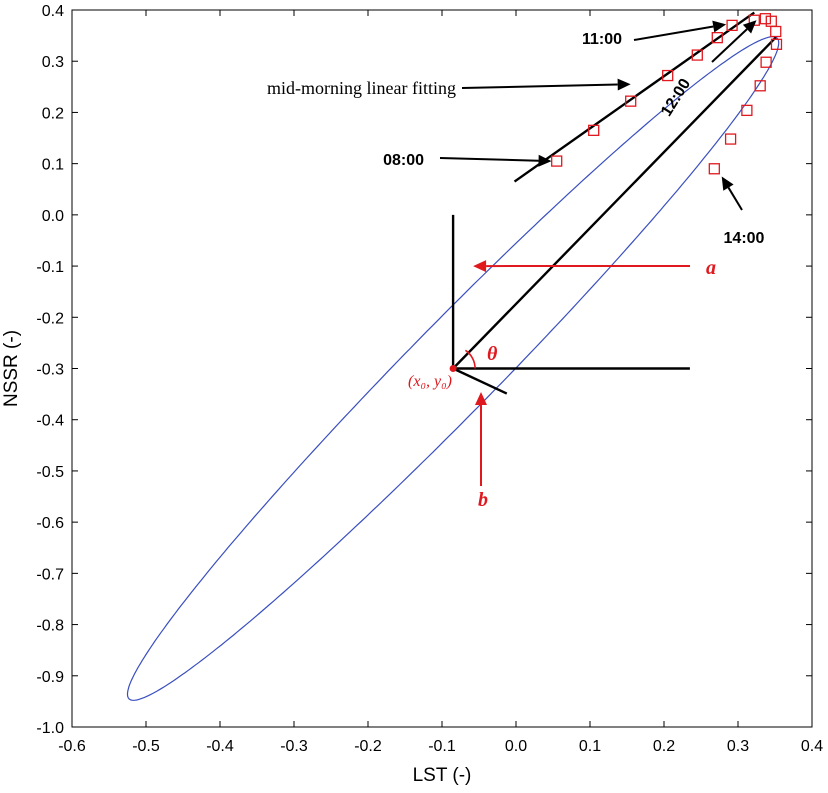  What do you see at coordinates (516, 746) in the screenshot?
I see `x-tick-label: 0.0` at bounding box center [516, 746].